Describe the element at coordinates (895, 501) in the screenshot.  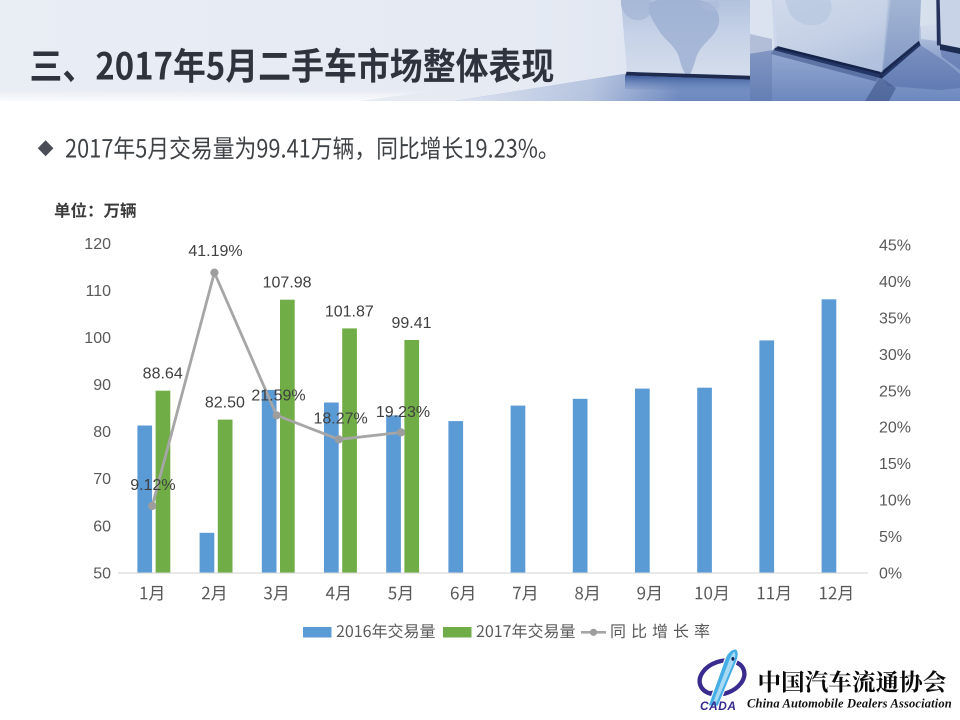
I see `svg-text: 10%` at that location.